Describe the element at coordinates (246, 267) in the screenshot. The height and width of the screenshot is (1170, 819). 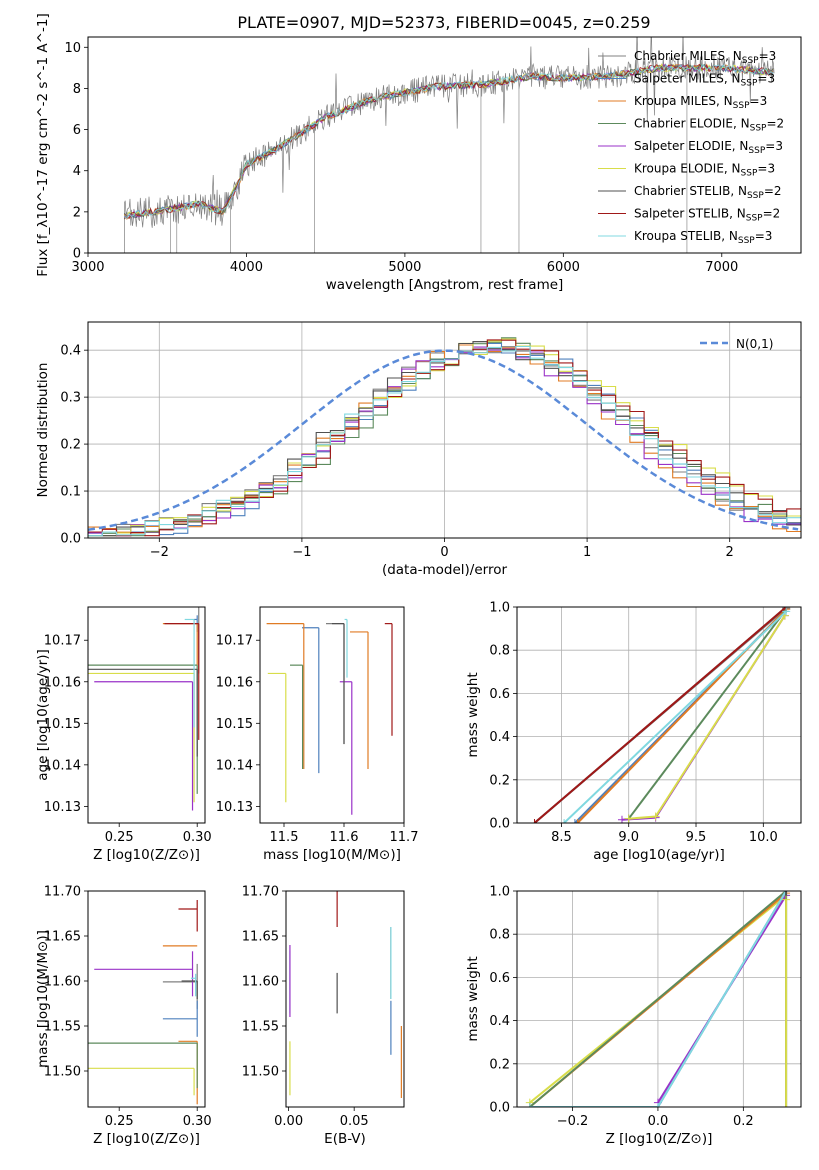
I see `x-tick-label: 4000` at that location.